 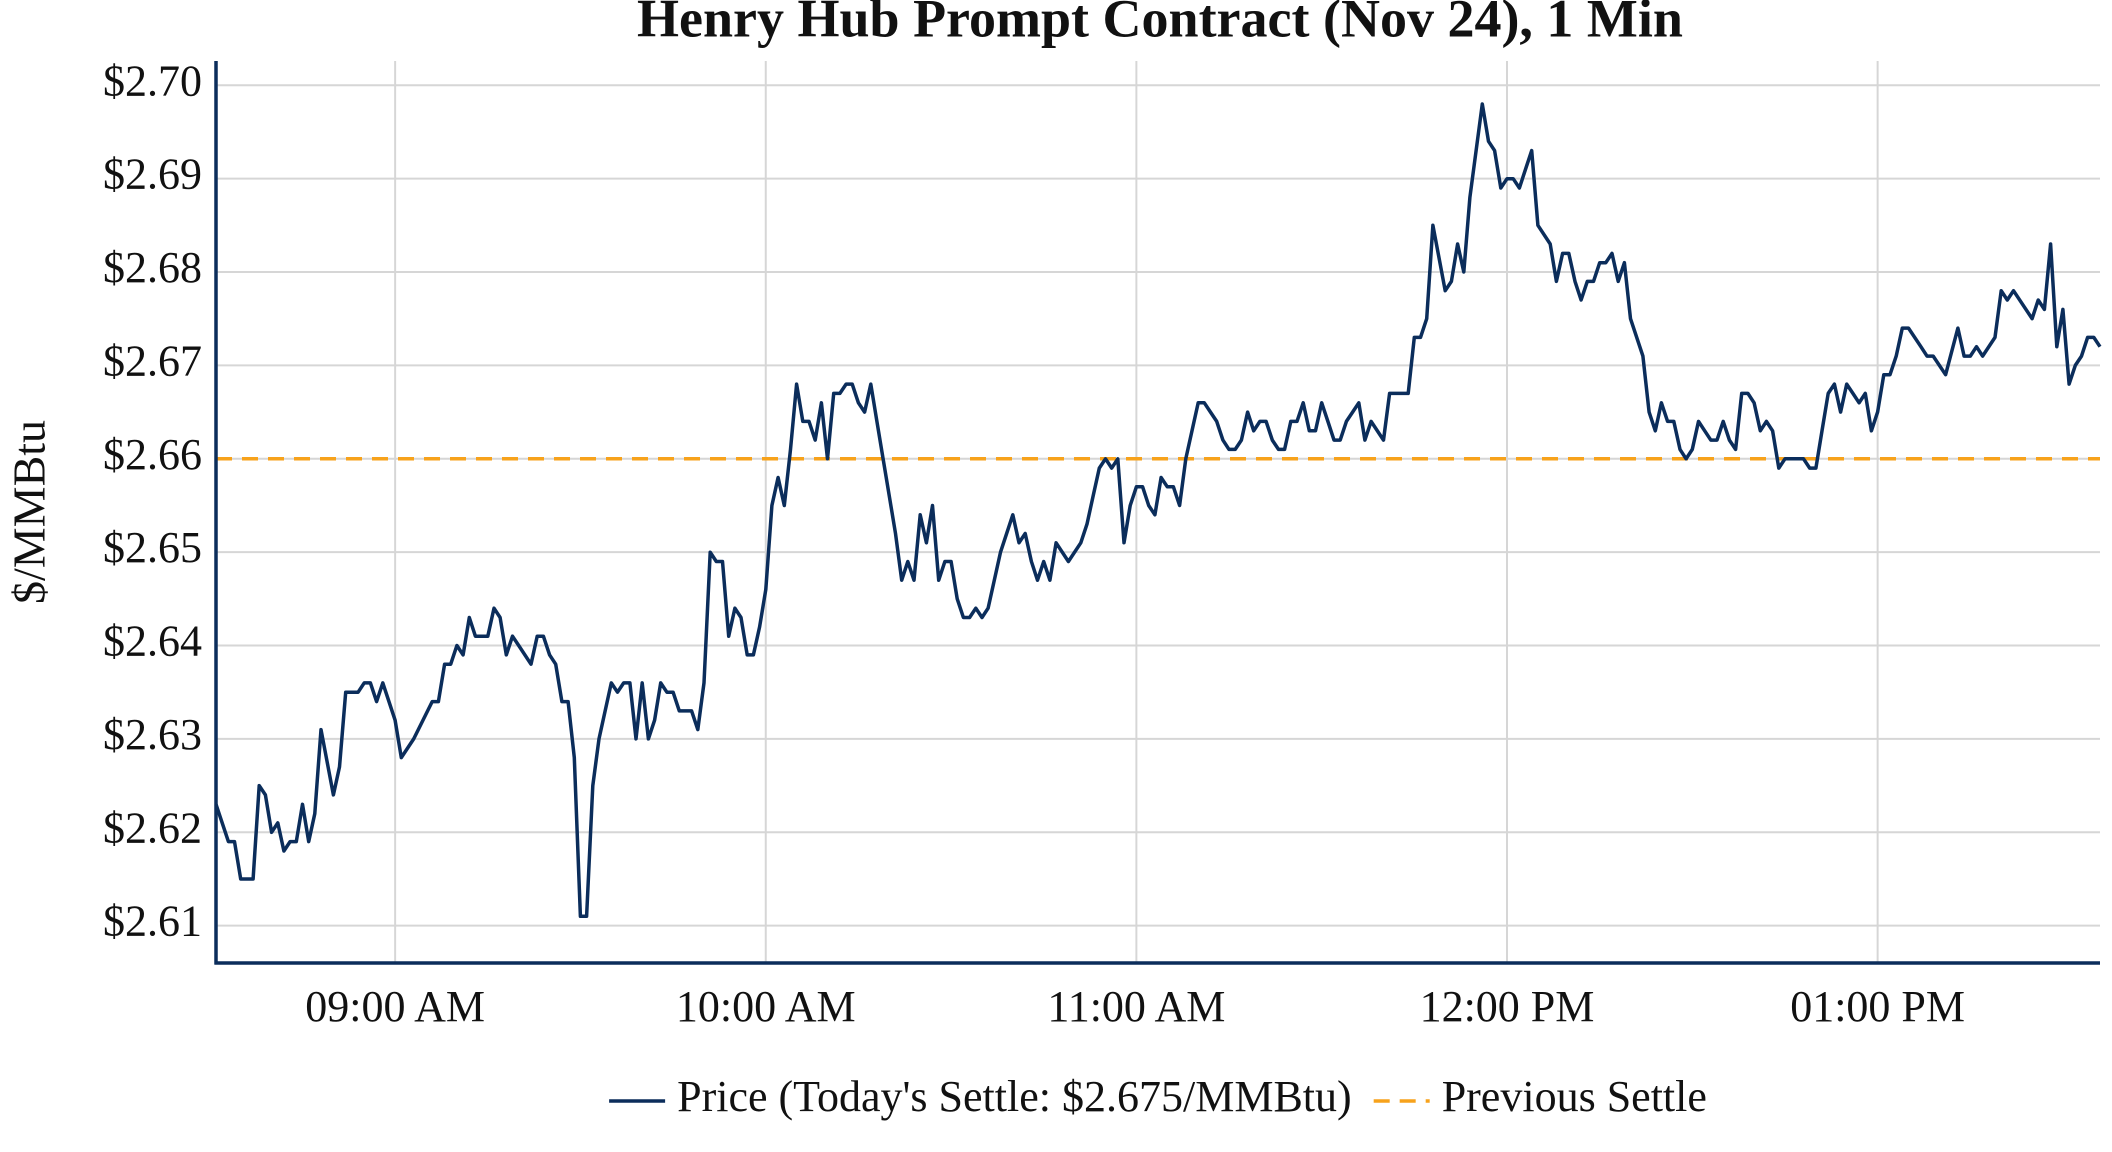 What do you see at coordinates (152, 734) in the screenshot?
I see `y-tick-label: $2.63` at bounding box center [152, 734].